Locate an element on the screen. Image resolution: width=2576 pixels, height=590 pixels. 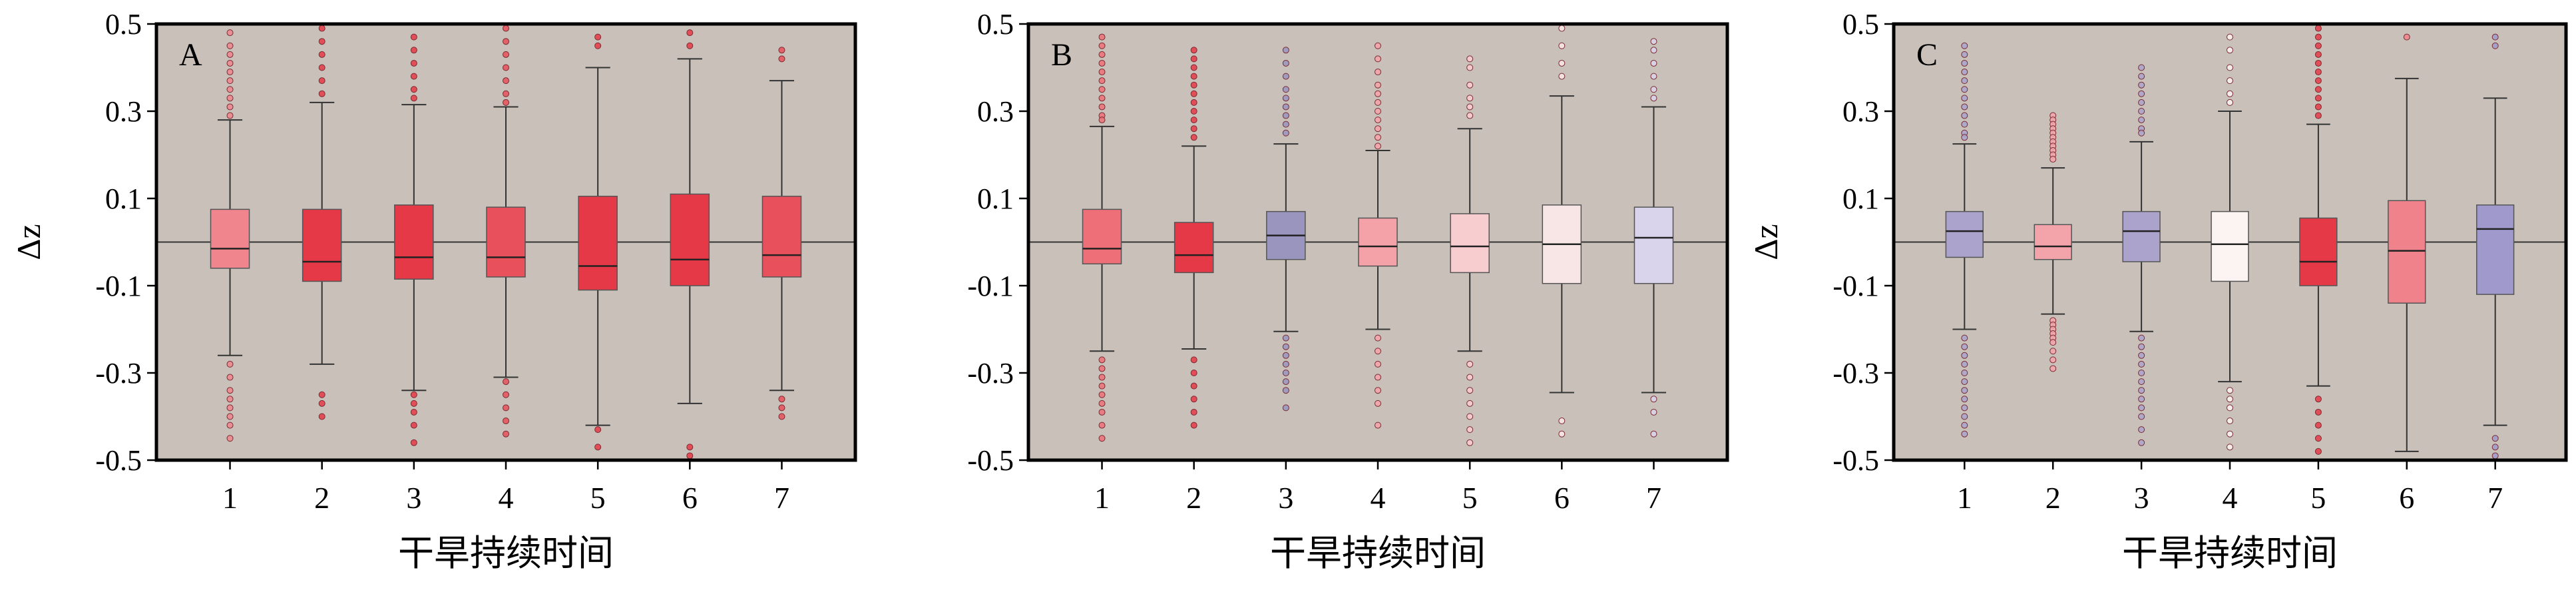
x-tick-label: 1 is located at coordinates (230, 498).